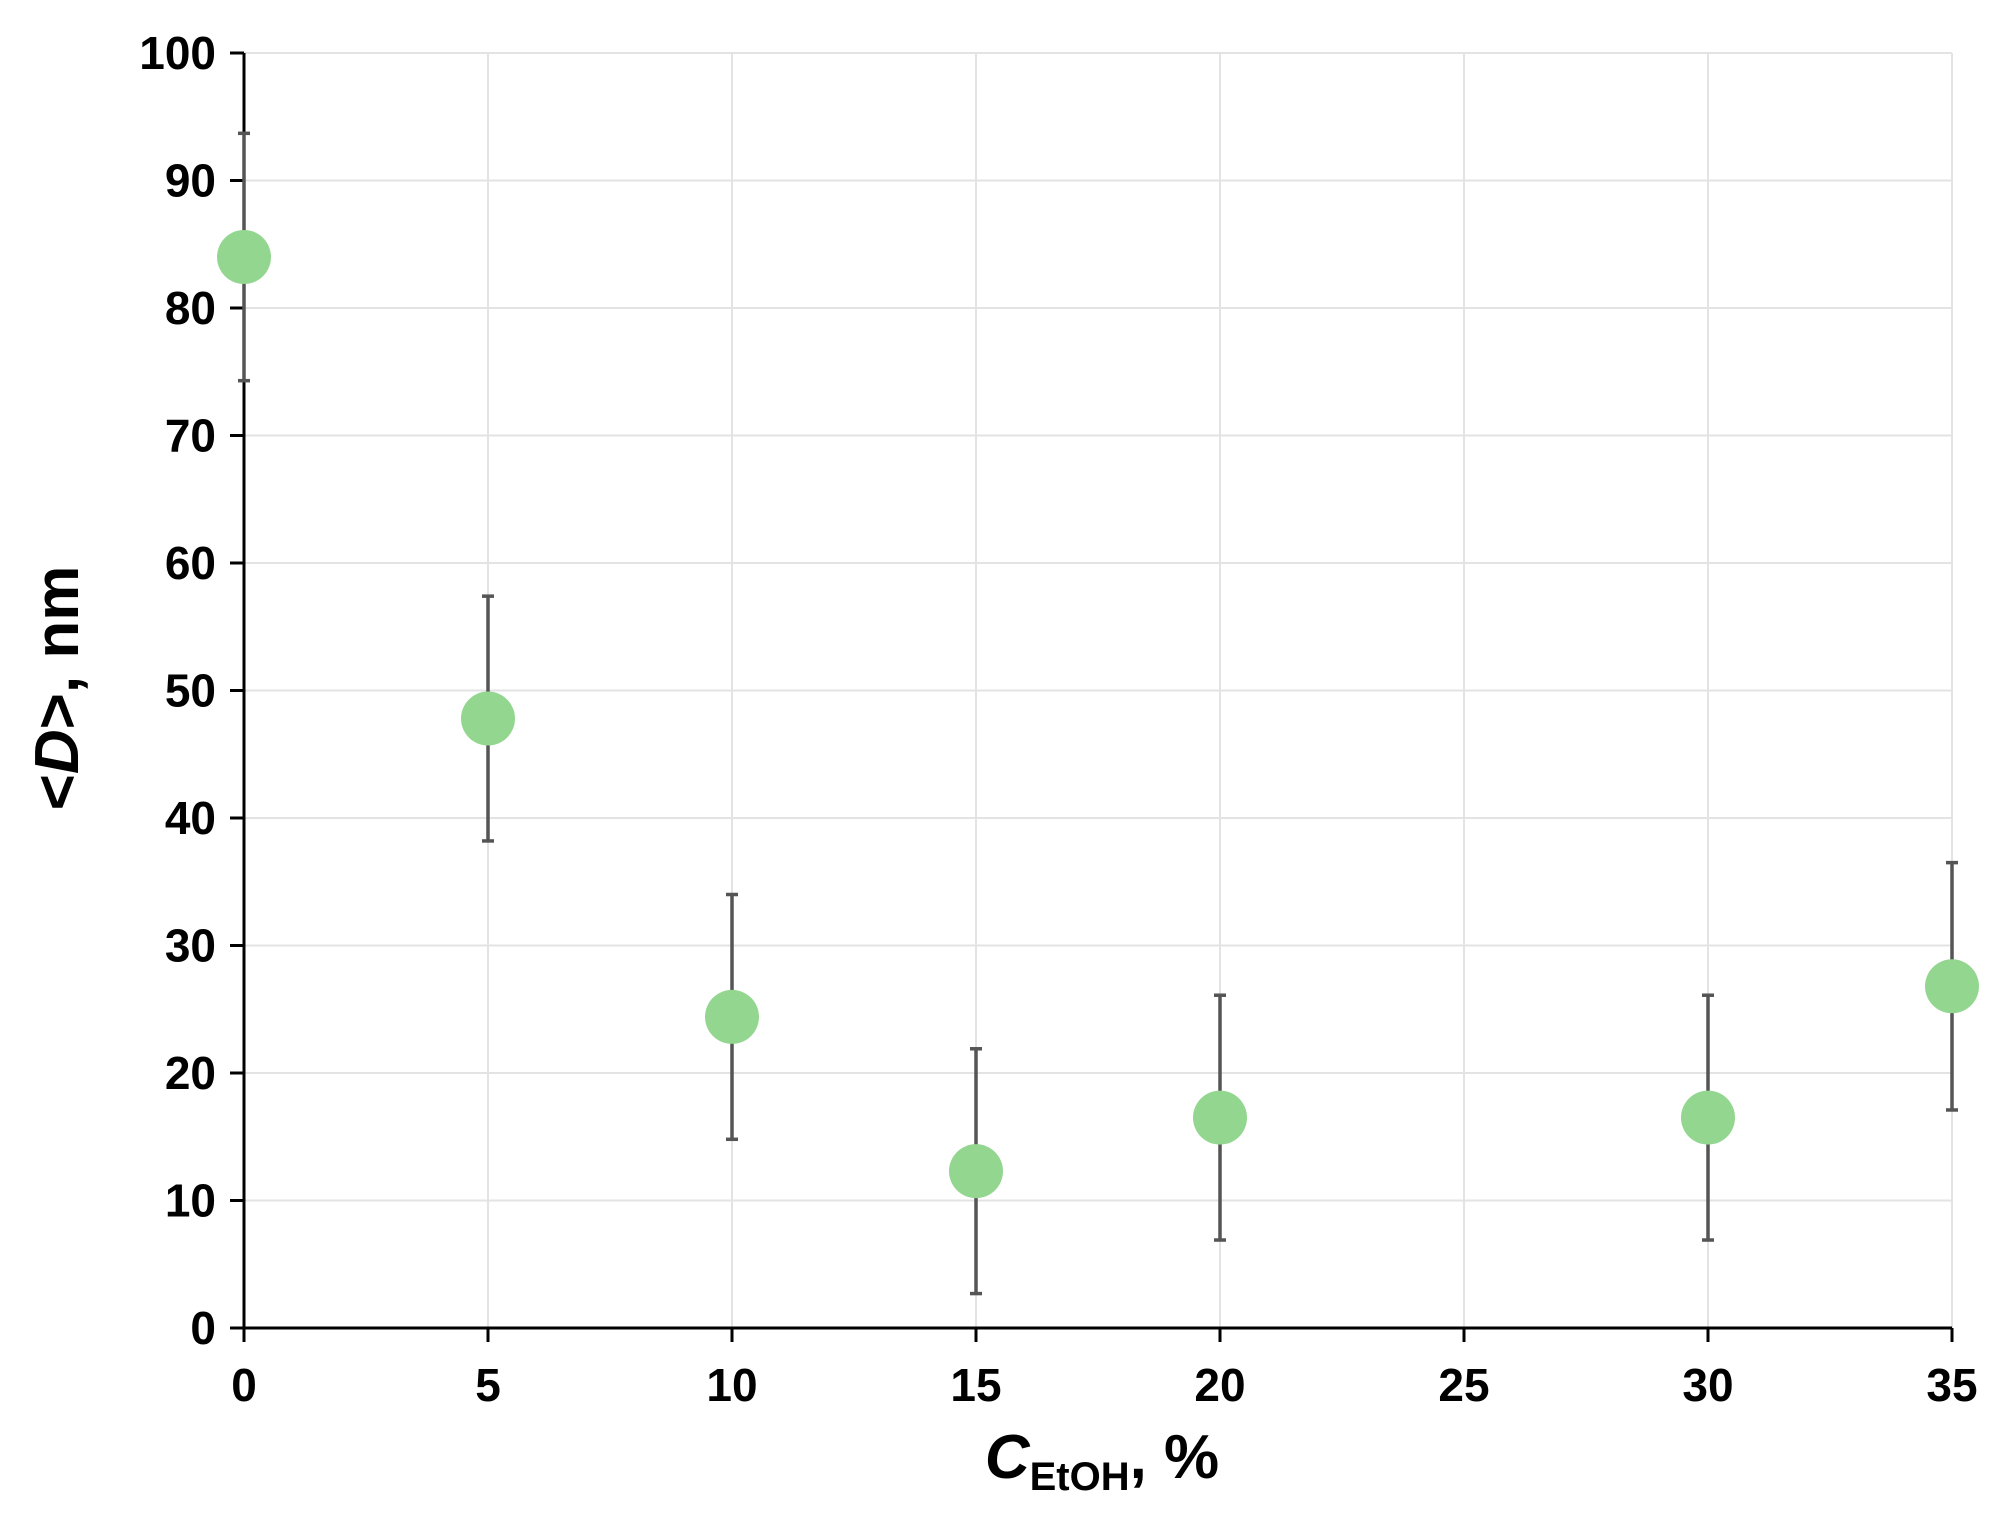 The width and height of the screenshot is (2005, 1514). Describe the element at coordinates (203, 1328) in the screenshot. I see `y-tick-label: 0` at that location.